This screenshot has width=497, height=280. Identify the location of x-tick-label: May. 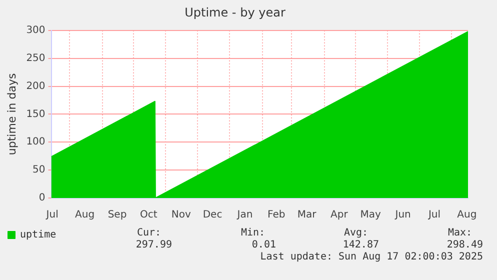
(371, 215).